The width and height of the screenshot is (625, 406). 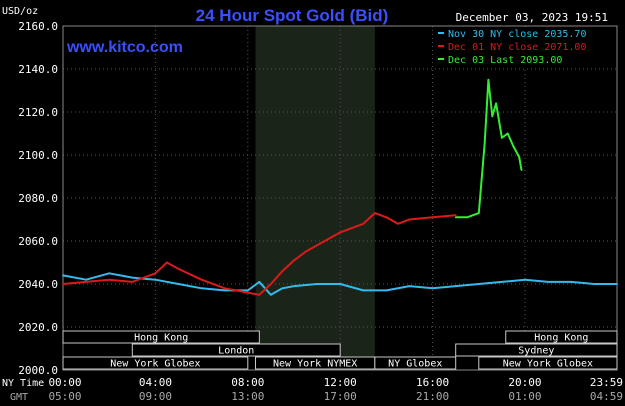 I want to click on x-tick-gmt: 04:59, so click(x=606, y=396).